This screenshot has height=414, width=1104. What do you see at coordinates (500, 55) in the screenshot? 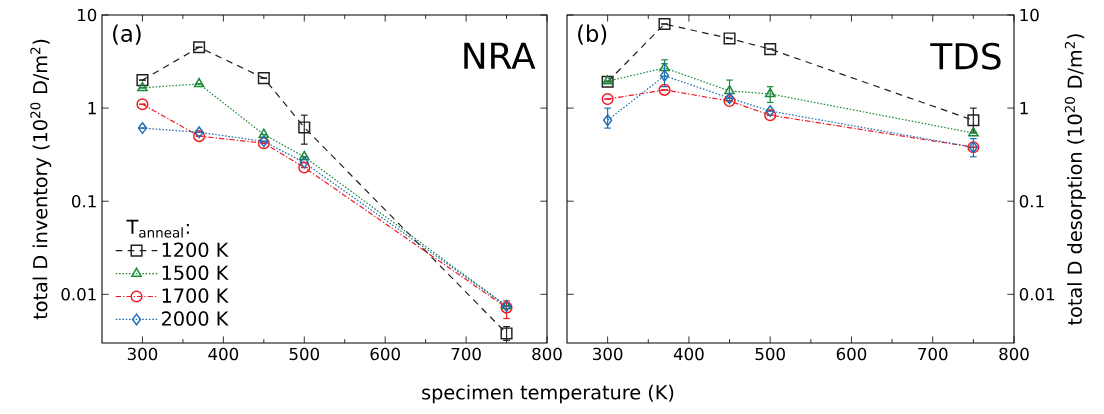
I see `annotation: NRA` at bounding box center [500, 55].